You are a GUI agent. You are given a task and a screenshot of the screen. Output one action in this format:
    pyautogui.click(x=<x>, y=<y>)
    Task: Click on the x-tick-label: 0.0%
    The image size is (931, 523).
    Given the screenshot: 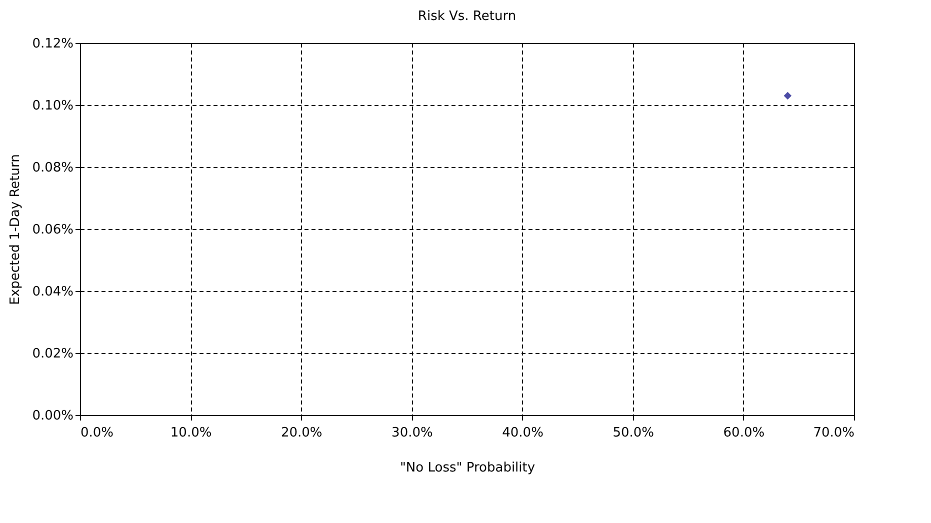 What is the action you would take?
    pyautogui.click(x=97, y=433)
    